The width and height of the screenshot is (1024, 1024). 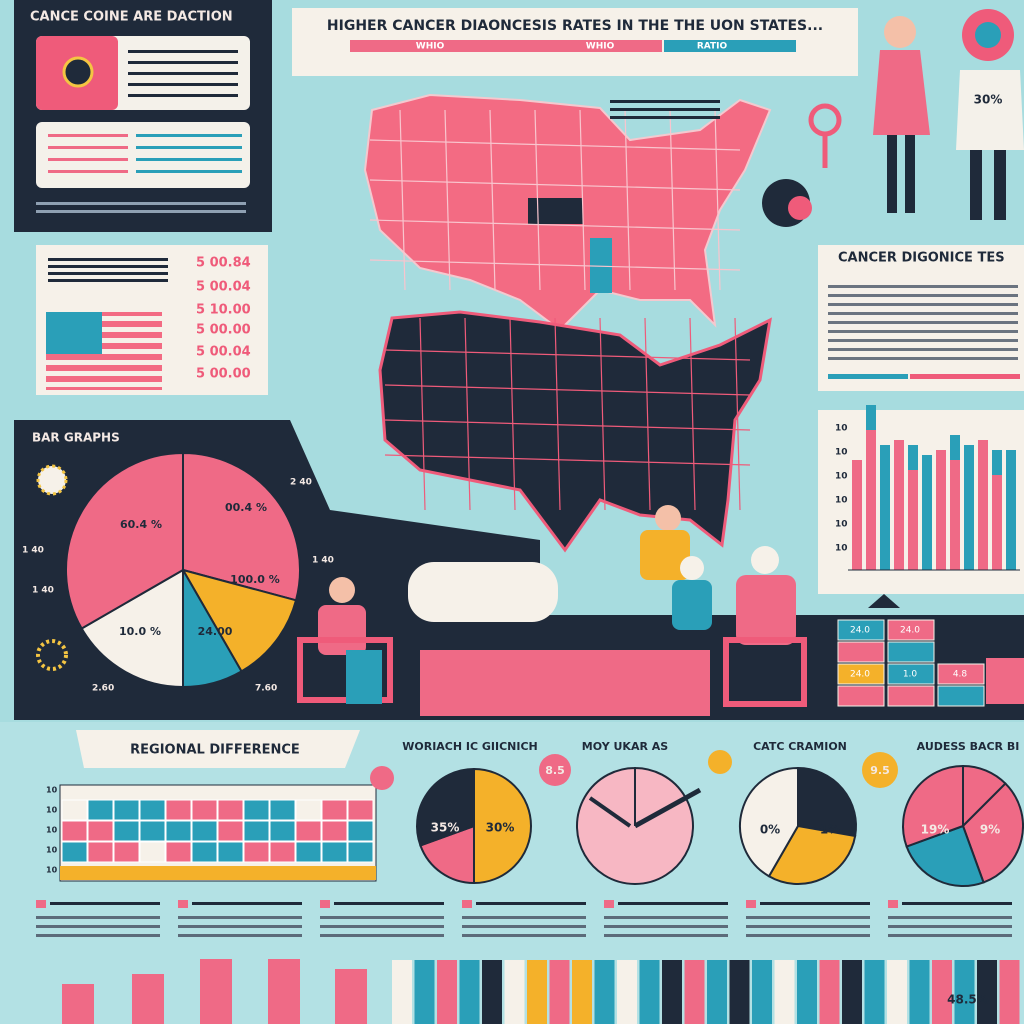 I want to click on pink-strip, so click(x=565, y=683).